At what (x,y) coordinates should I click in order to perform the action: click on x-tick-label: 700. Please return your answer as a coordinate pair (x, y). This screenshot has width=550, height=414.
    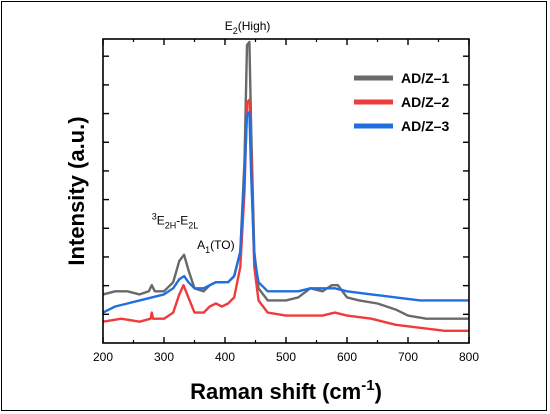
    Looking at the image, I should click on (408, 357).